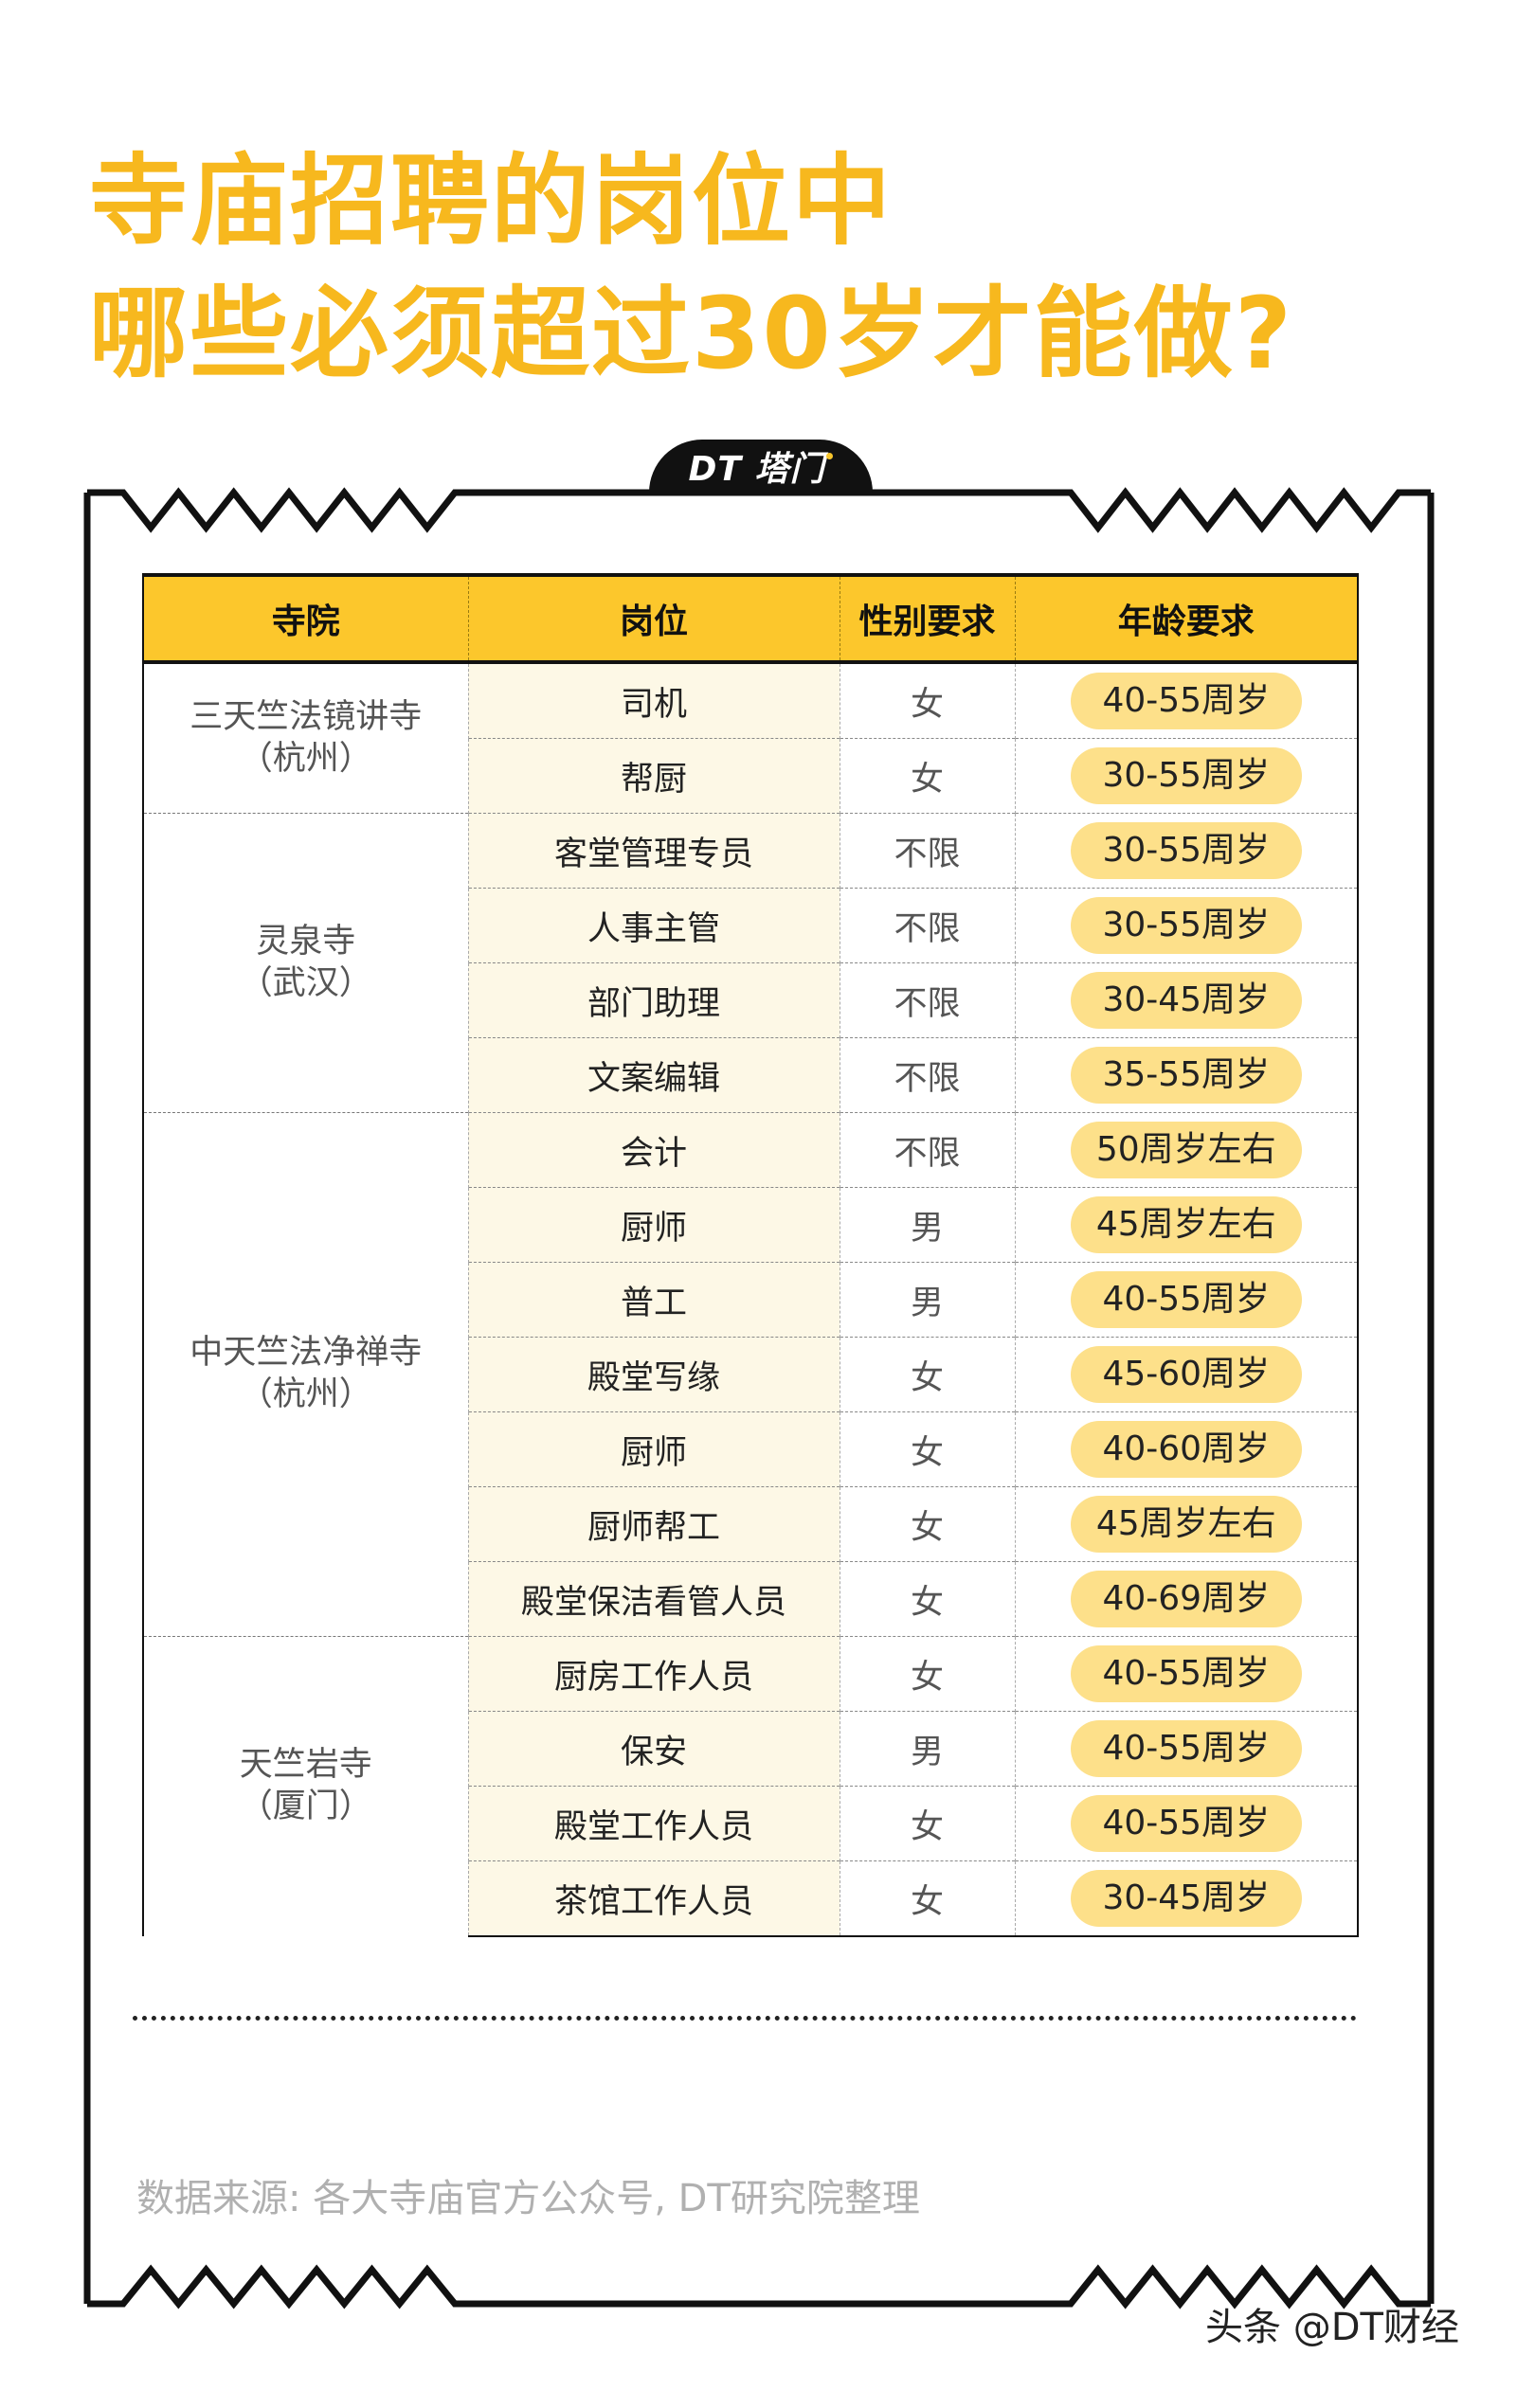 This screenshot has height=2408, width=1517. I want to click on table-row: 部门助理 不限 30-45周岁, so click(751, 1000).